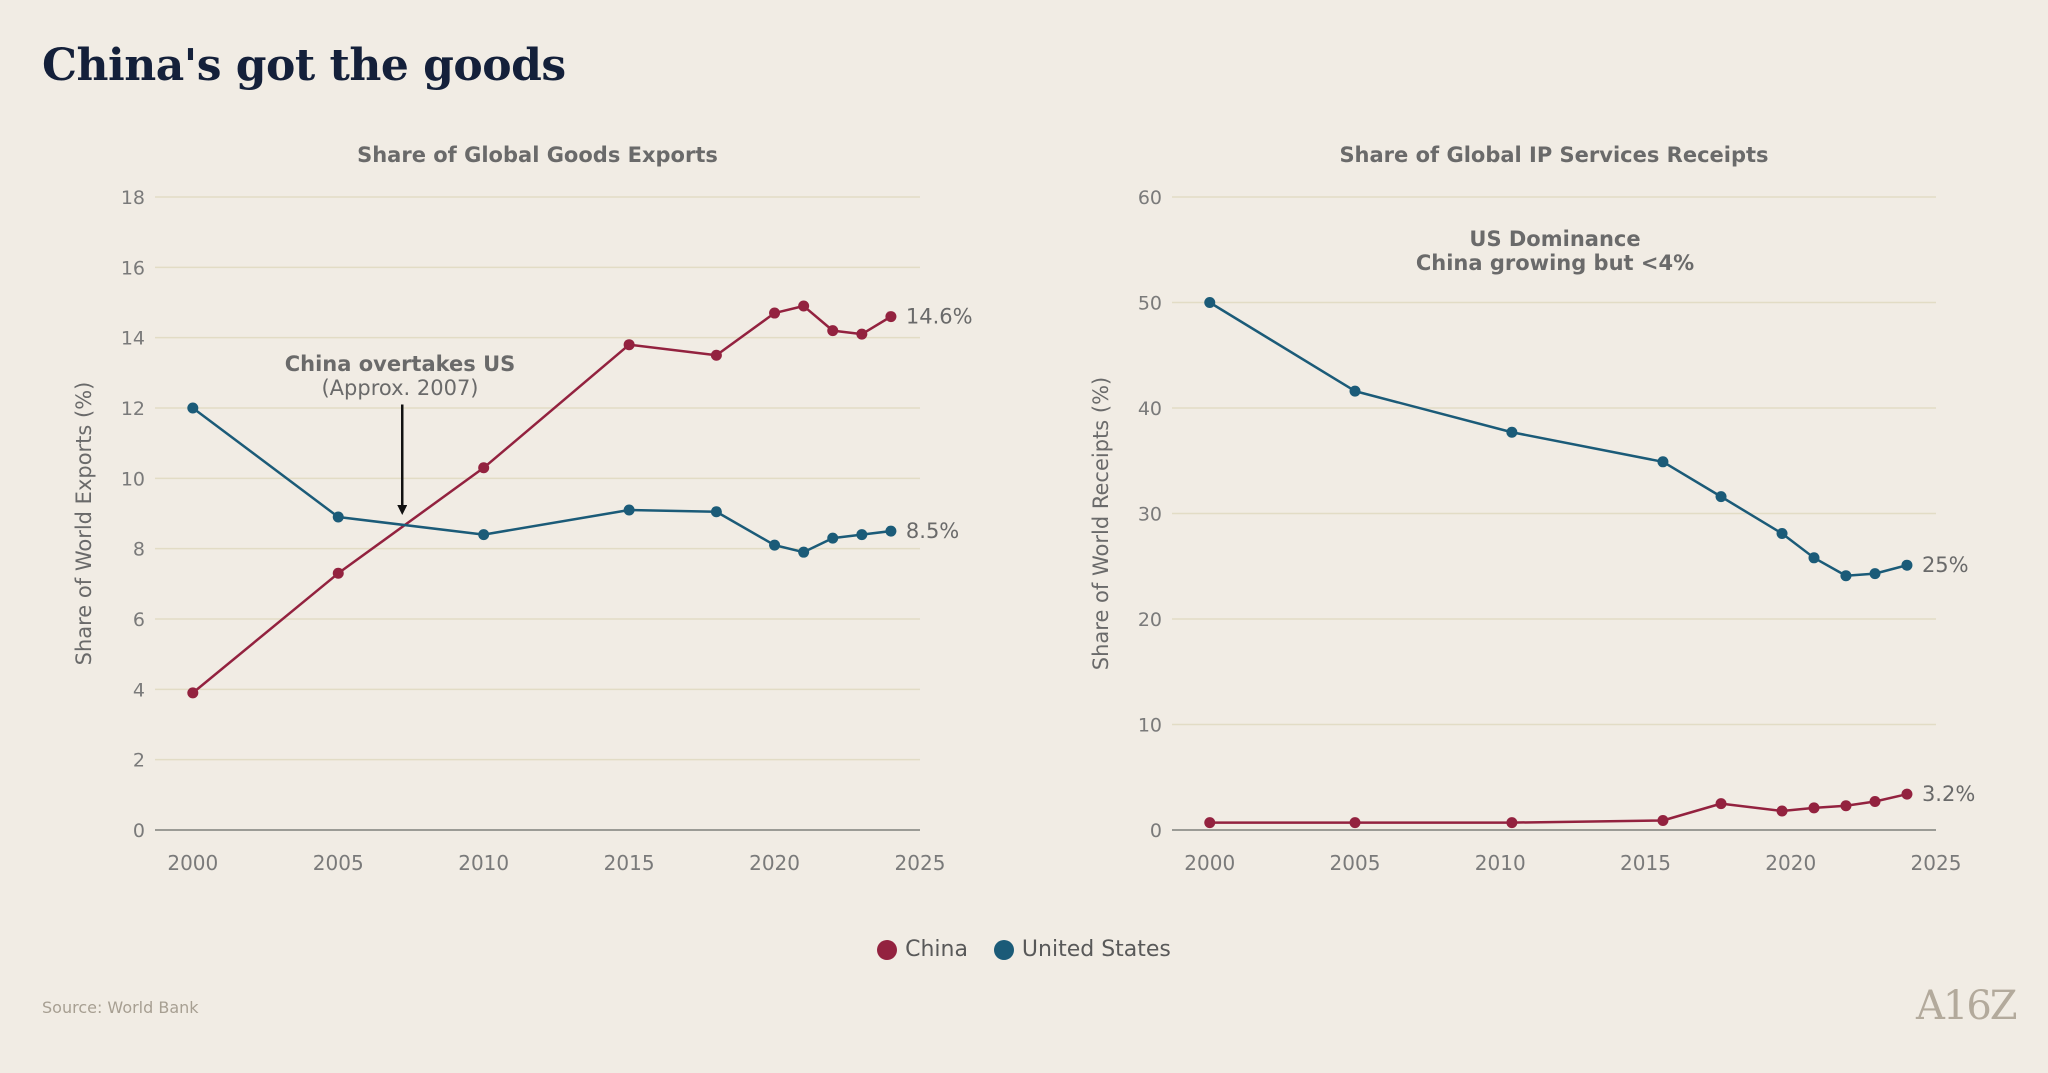 The height and width of the screenshot is (1073, 2048). I want to click on chart-title: Share of Global IP Services Receipts, so click(1553, 155).